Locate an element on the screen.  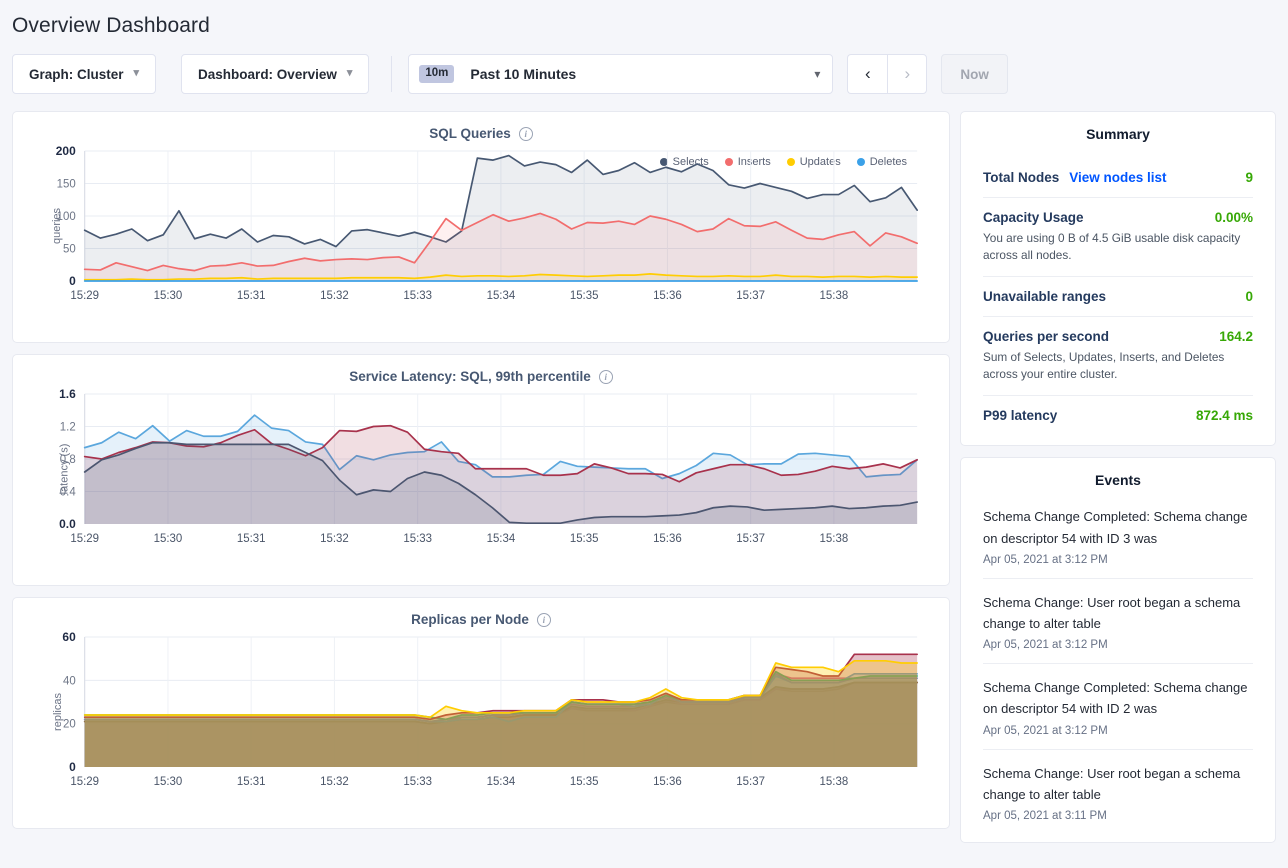
y-tick-label: 0.0 is located at coordinates (67, 524).